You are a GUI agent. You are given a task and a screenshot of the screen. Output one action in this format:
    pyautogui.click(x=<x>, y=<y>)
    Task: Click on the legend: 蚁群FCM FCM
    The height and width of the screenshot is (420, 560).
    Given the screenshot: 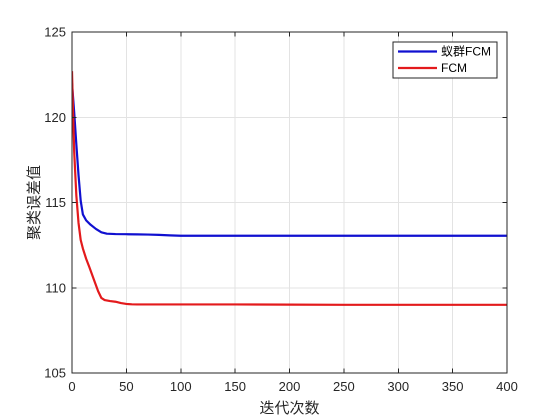 What is the action you would take?
    pyautogui.click(x=445, y=60)
    